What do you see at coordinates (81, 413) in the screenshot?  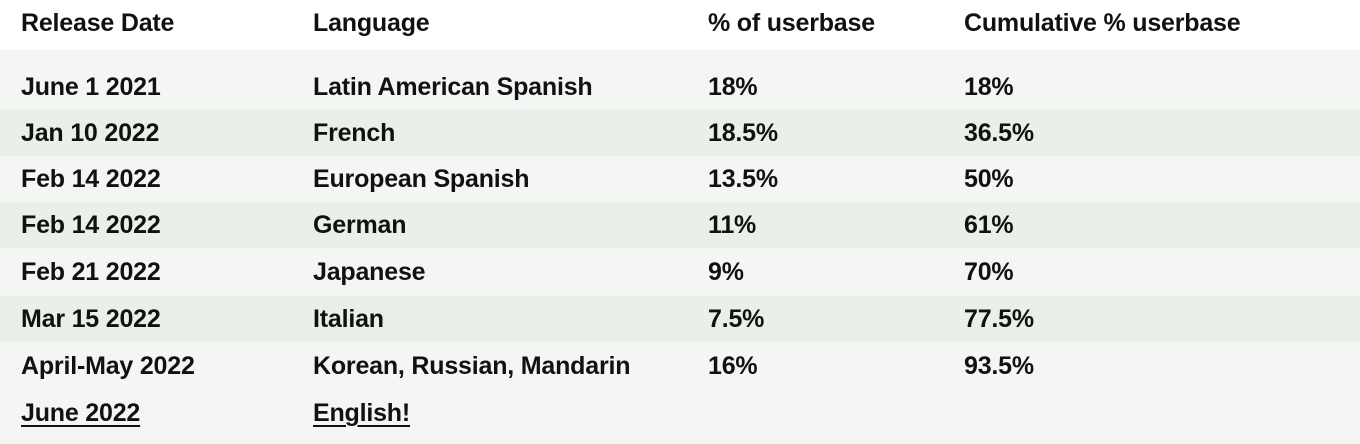 I see `cell-release-date: June 2022` at bounding box center [81, 413].